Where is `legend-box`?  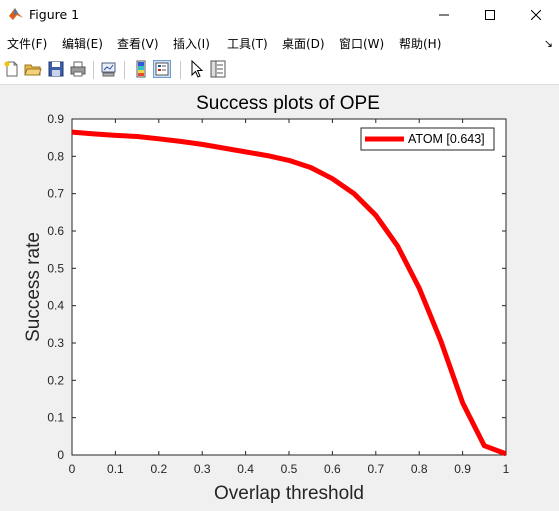 legend-box is located at coordinates (427, 139).